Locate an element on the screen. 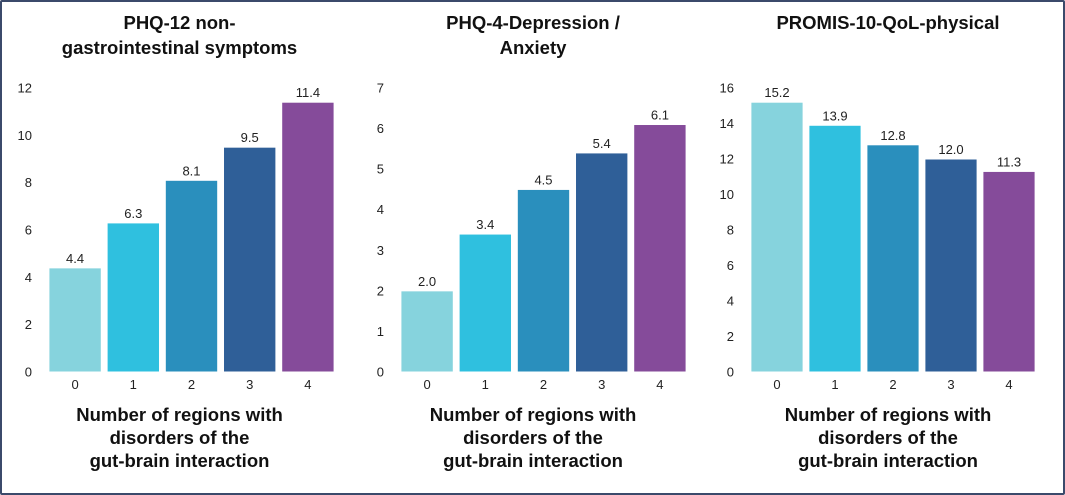 The width and height of the screenshot is (1065, 495). data-label: 2.0 is located at coordinates (427, 281).